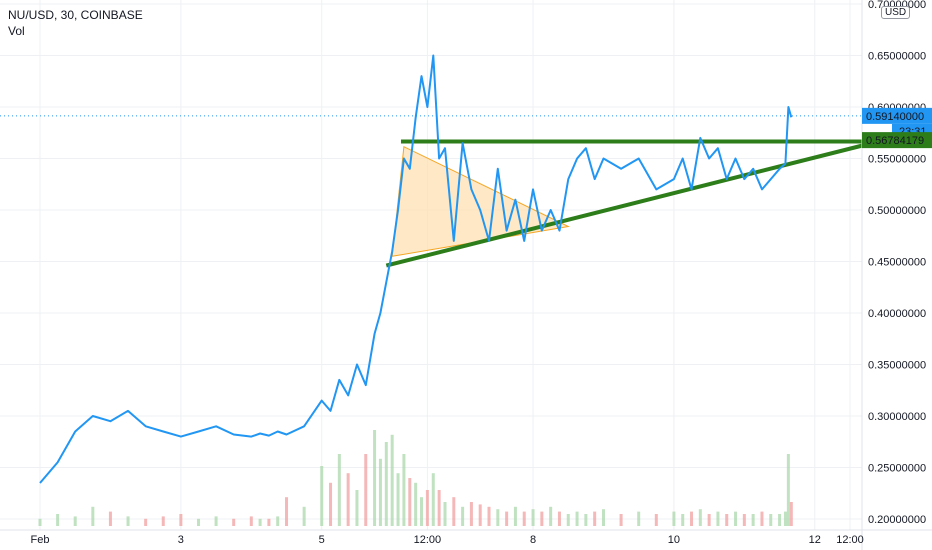 This screenshot has height=550, width=932. What do you see at coordinates (415, 478) in the screenshot?
I see `volume-bars` at bounding box center [415, 478].